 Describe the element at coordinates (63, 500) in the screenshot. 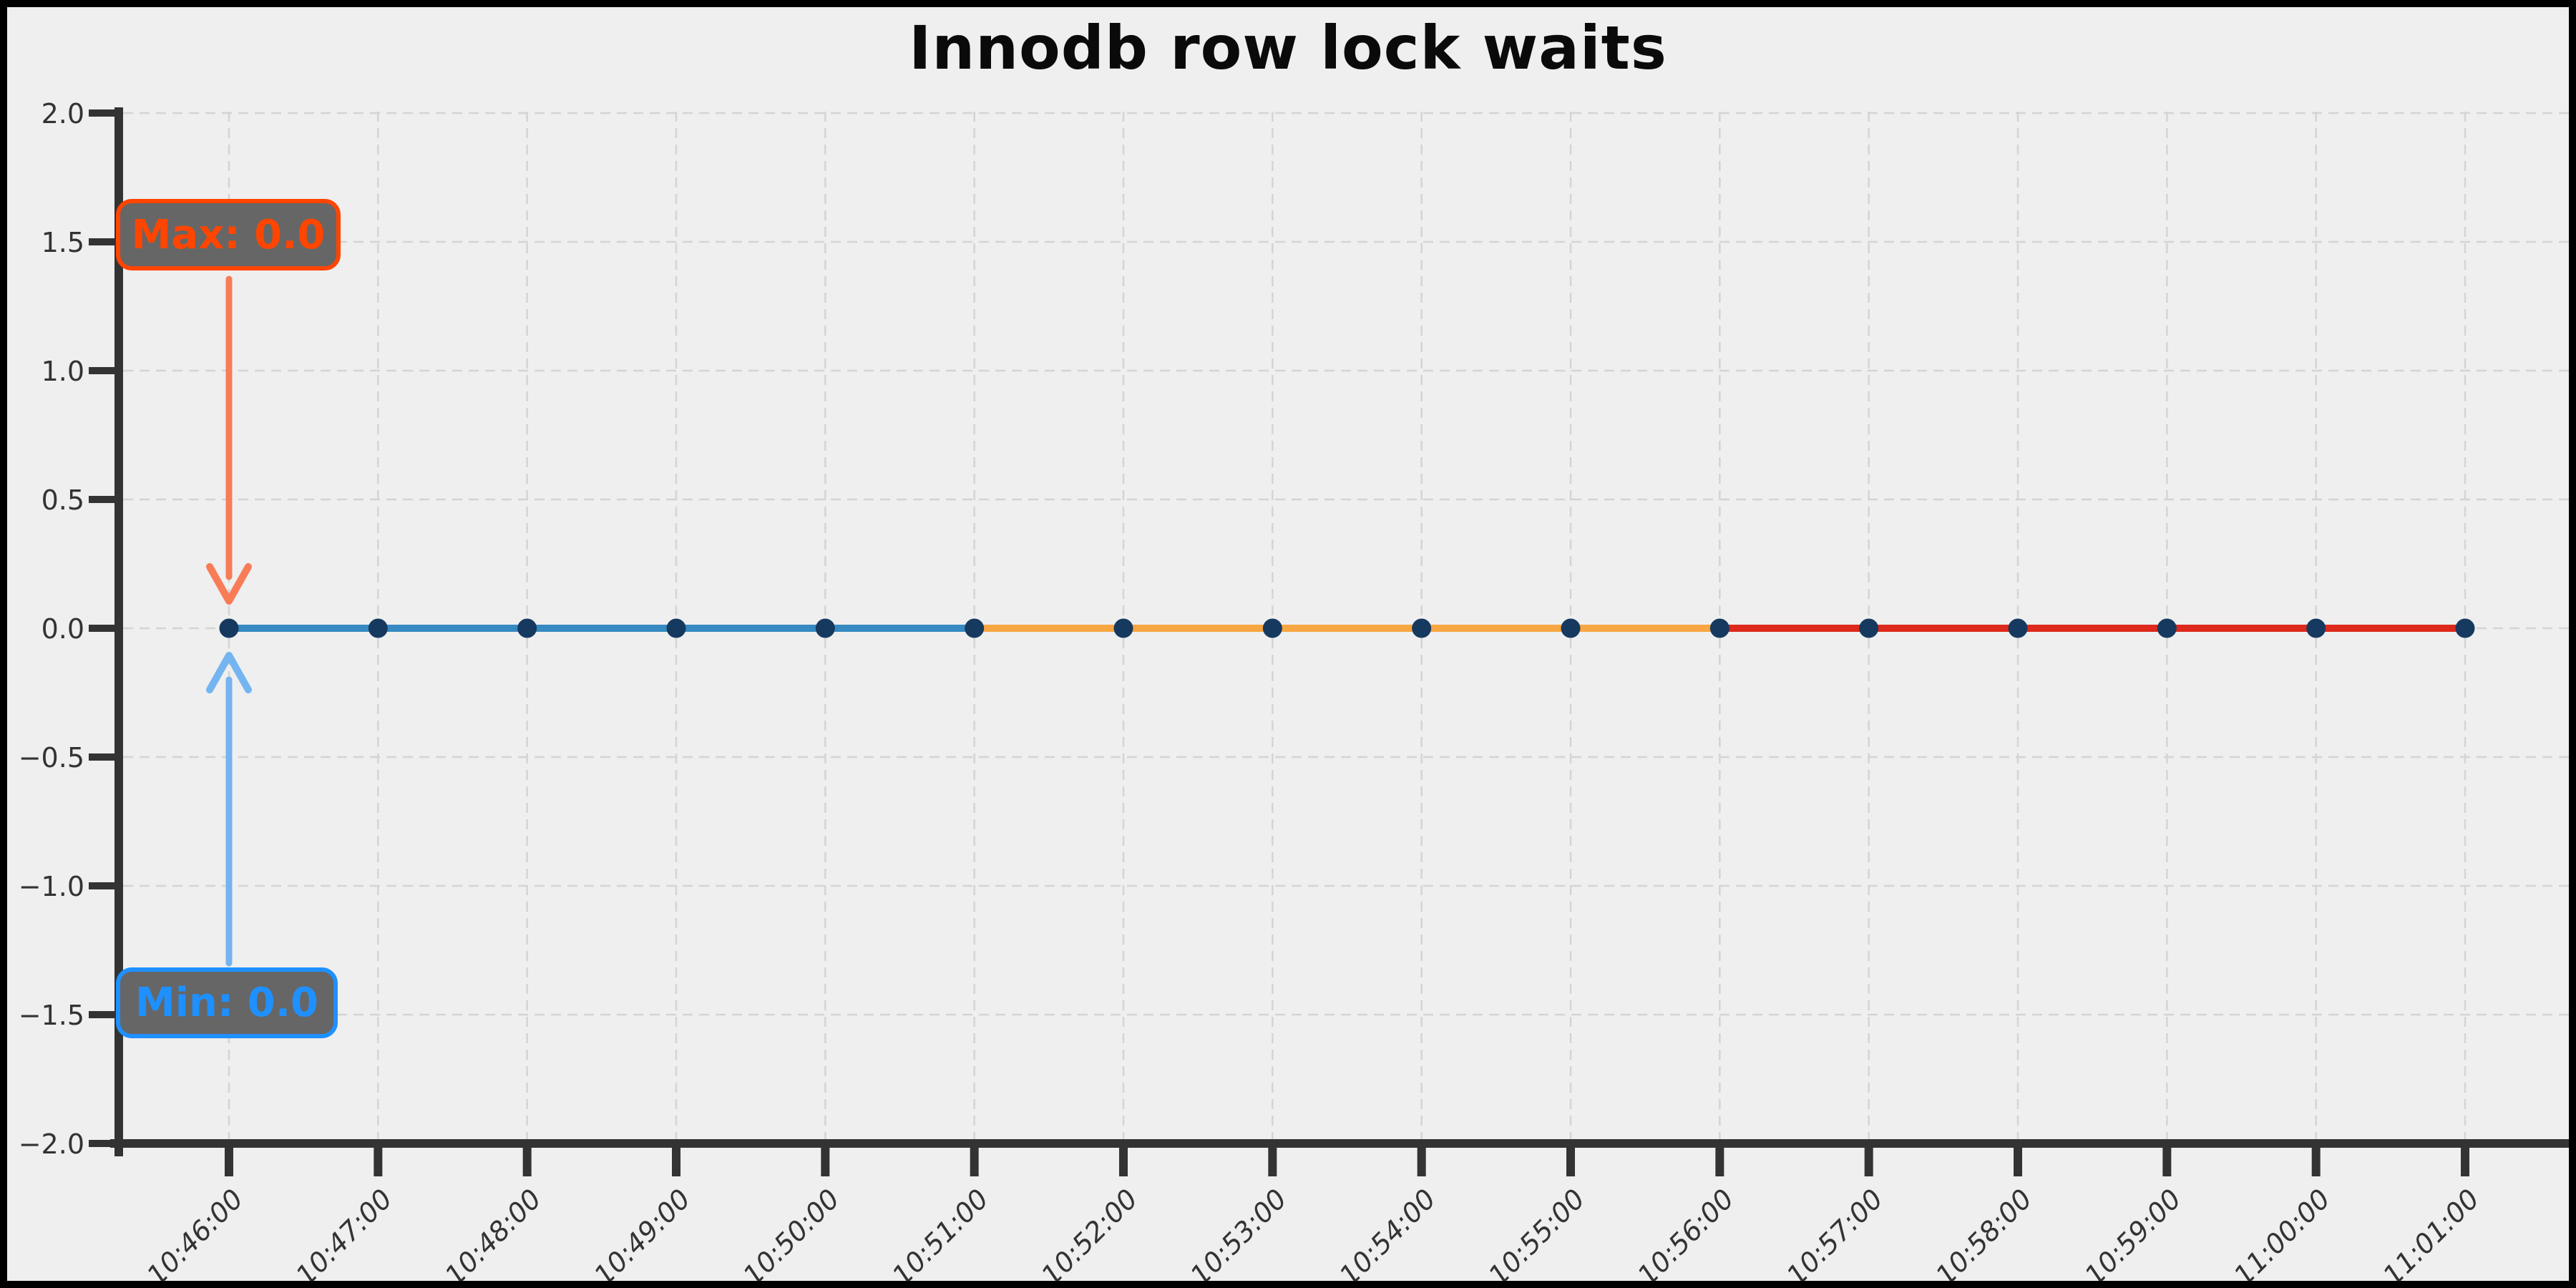

I see `y-tick-label: 0.5` at that location.